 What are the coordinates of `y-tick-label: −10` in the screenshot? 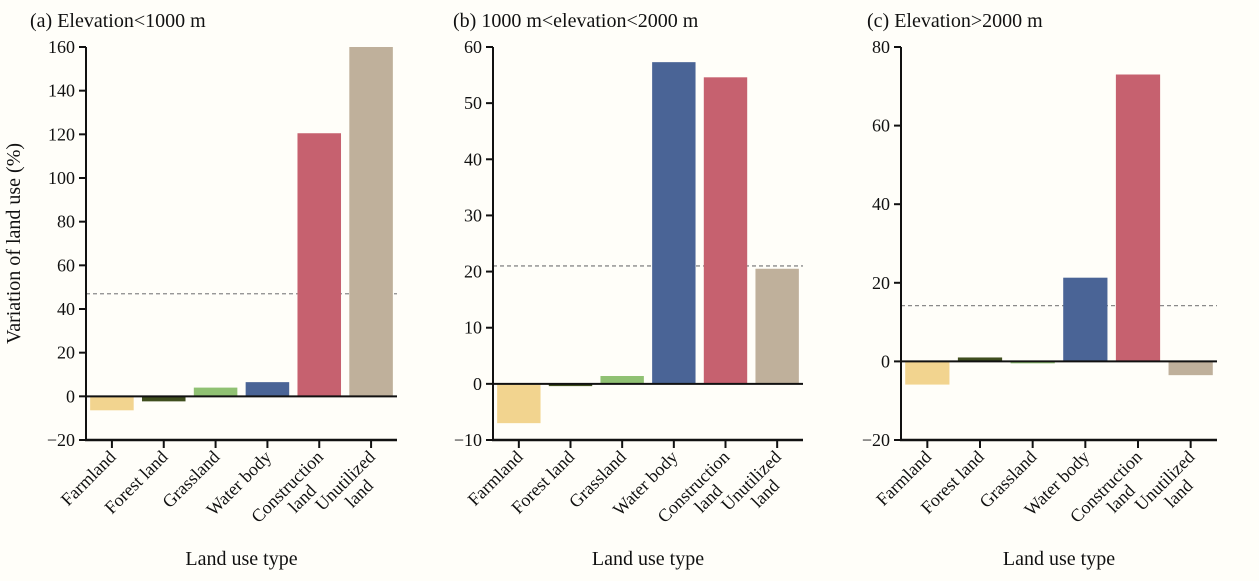 It's located at (468, 440).